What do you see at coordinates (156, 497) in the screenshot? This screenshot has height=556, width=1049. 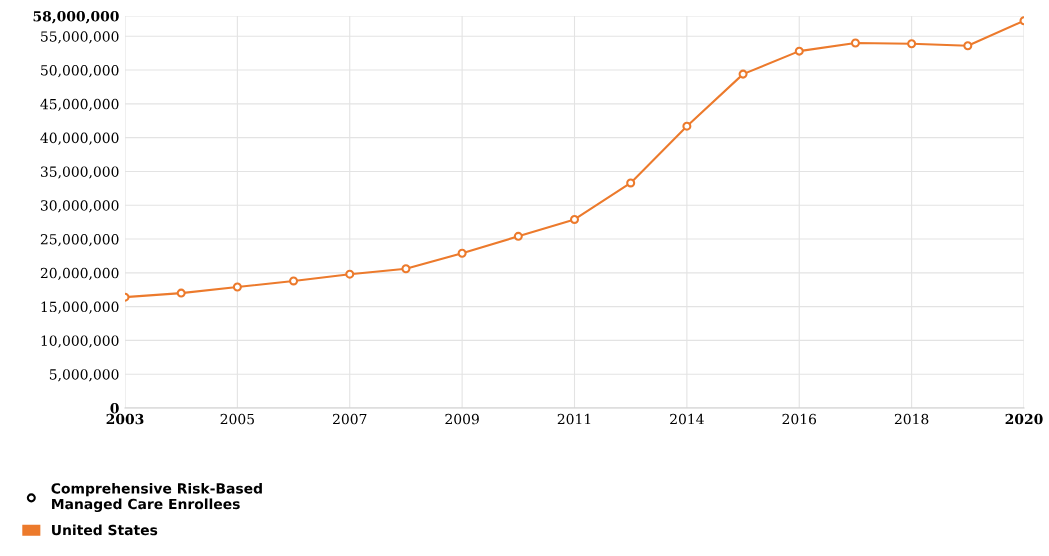 I see `legend-title: Comprehensive Risk-Based Managed Care Enrollees` at bounding box center [156, 497].